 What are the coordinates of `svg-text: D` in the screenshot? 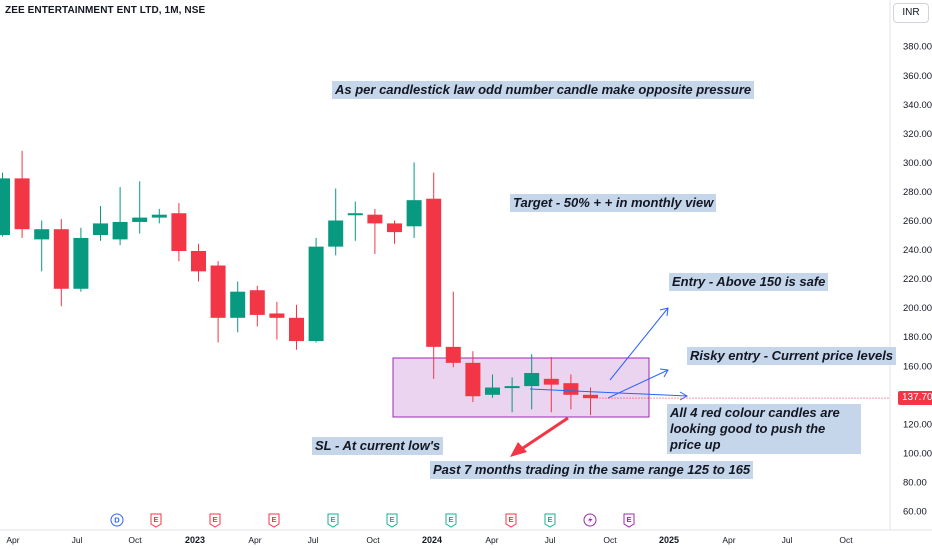 It's located at (117, 520).